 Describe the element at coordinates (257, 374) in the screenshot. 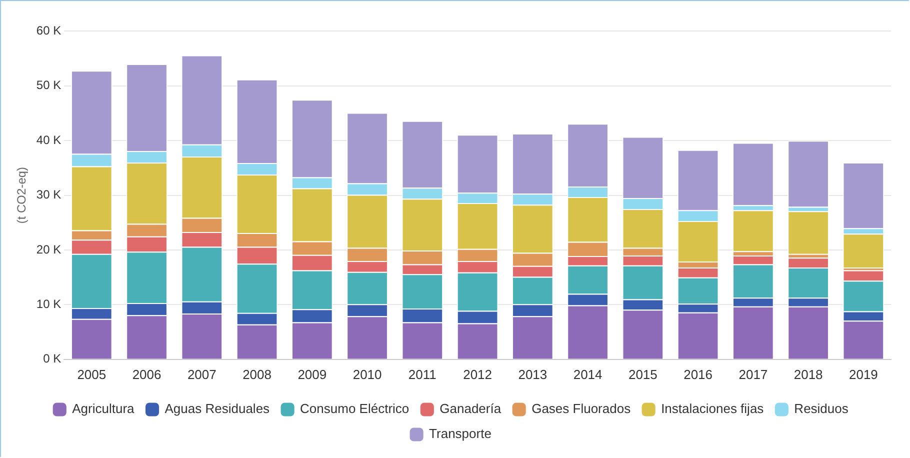

I see `x-tick-label: 2008` at that location.